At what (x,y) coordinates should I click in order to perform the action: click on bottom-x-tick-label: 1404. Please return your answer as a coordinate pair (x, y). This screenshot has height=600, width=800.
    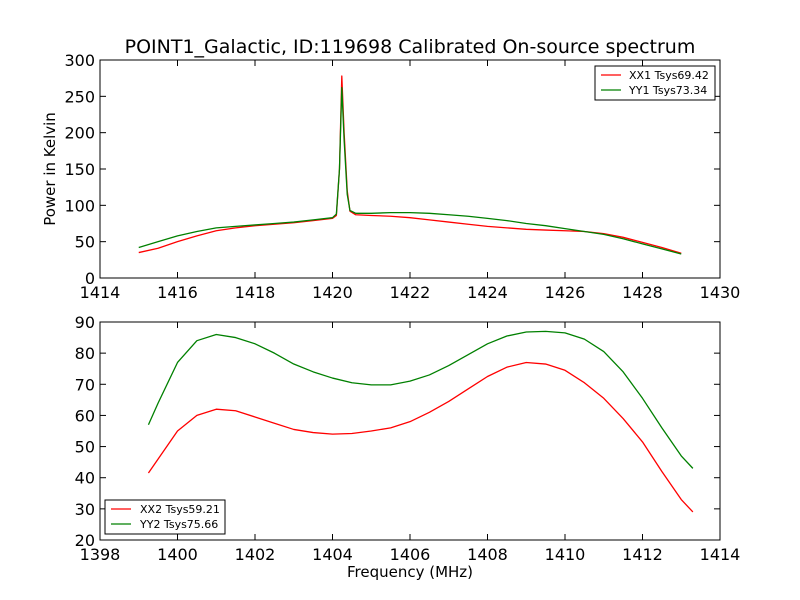
    Looking at the image, I should click on (332, 554).